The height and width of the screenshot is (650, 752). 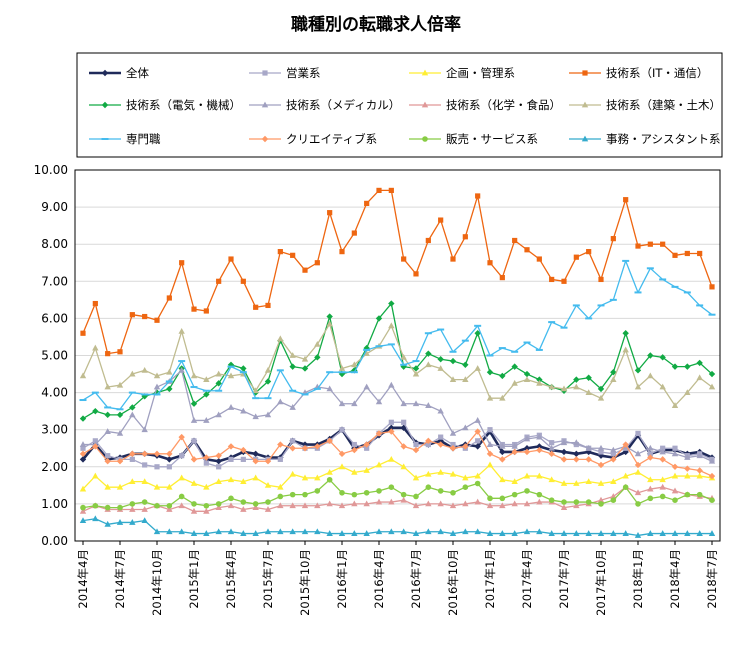 I want to click on legend-item: 全体, so click(x=119, y=73).